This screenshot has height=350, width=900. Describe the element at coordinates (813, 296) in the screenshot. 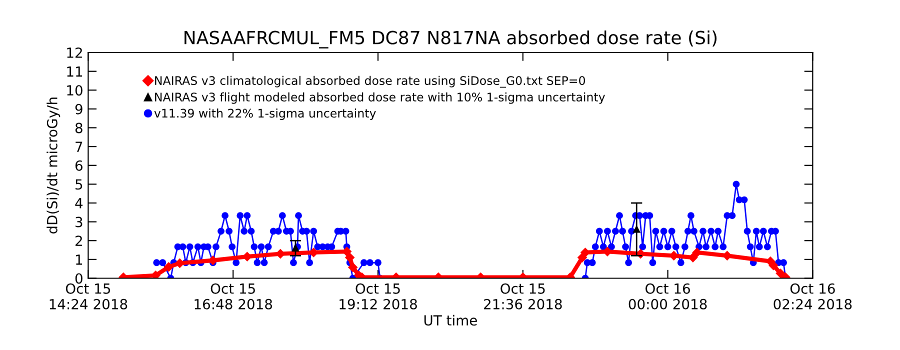

I see `x-tick-label: Oct 16 02:24 2018` at that location.